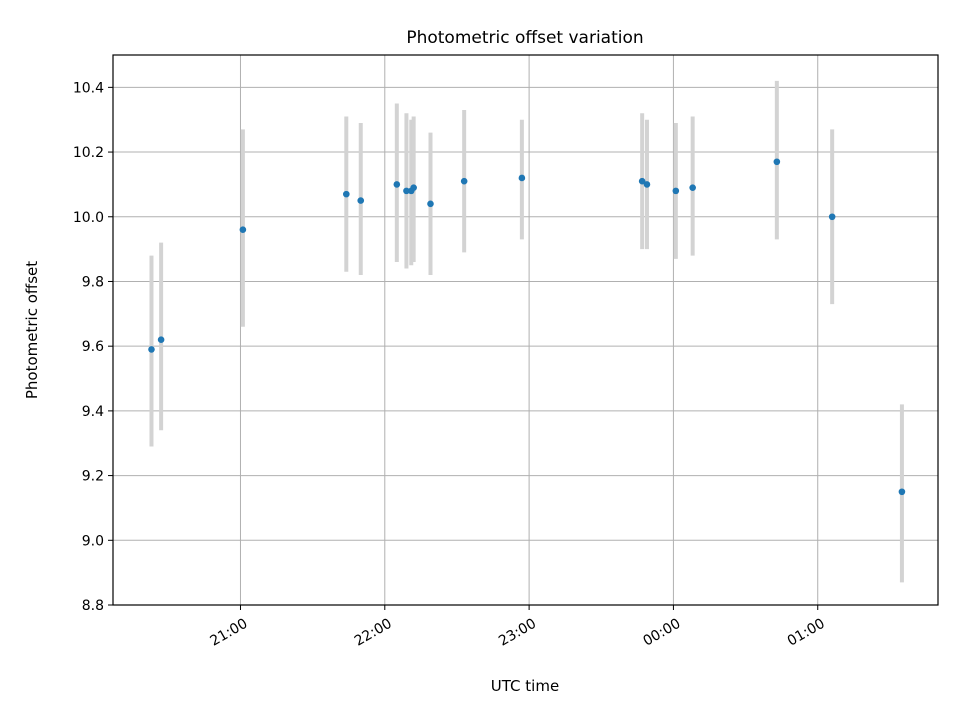  What do you see at coordinates (93, 541) in the screenshot?
I see `y-tick-label: 9.0` at bounding box center [93, 541].